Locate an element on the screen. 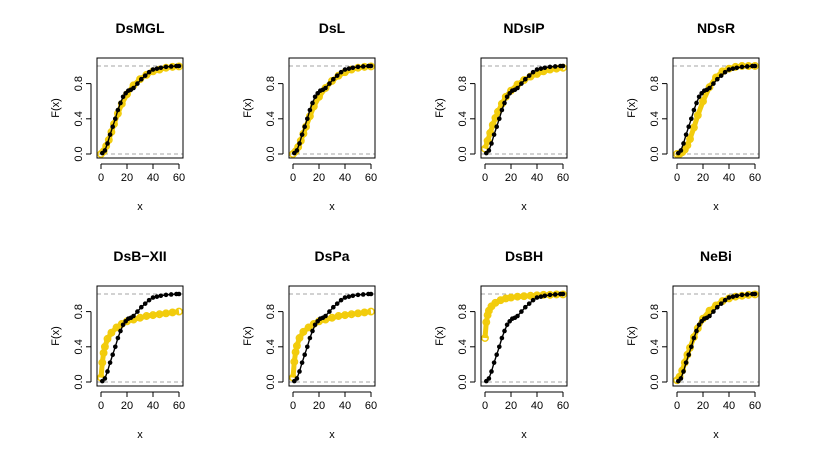 This screenshot has width=837, height=450. ecdf-panel: DsB−XII 0 20 40 60 0.0 0.4 0.8 x F(x) is located at coordinates (117, 344).